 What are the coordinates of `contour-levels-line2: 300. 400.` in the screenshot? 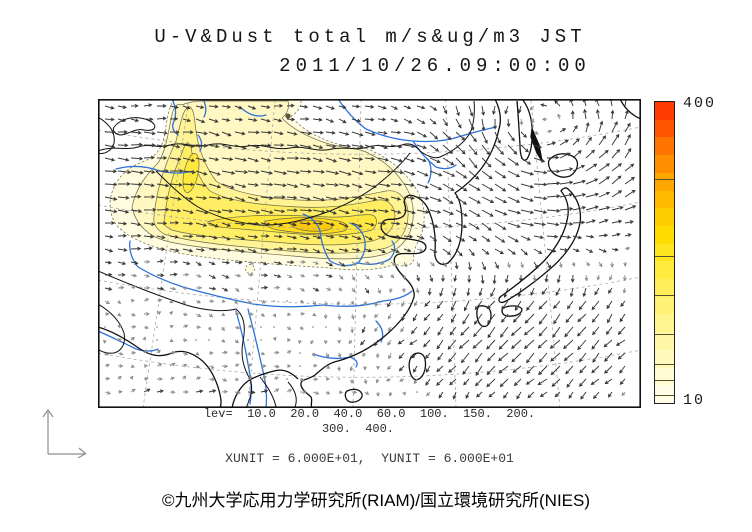 It's located at (357, 429).